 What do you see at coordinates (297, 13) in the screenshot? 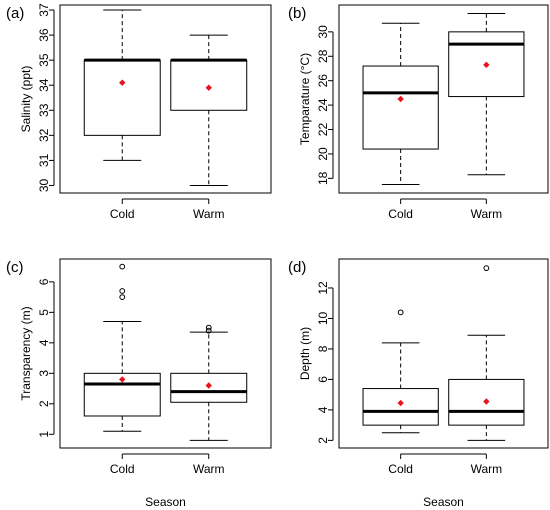
I see `panel-label: (b)` at bounding box center [297, 13].